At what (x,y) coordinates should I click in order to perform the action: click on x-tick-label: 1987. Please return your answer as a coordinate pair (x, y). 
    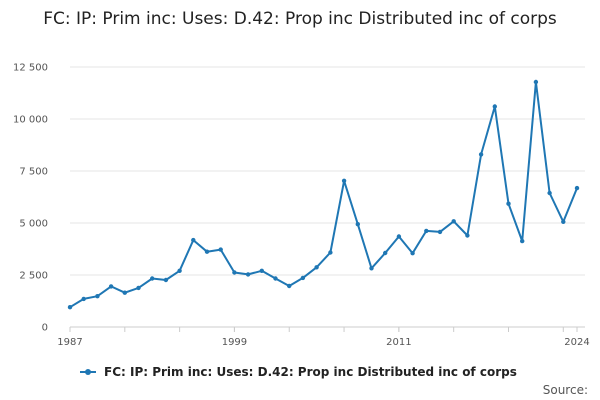
    Looking at the image, I should click on (69, 342).